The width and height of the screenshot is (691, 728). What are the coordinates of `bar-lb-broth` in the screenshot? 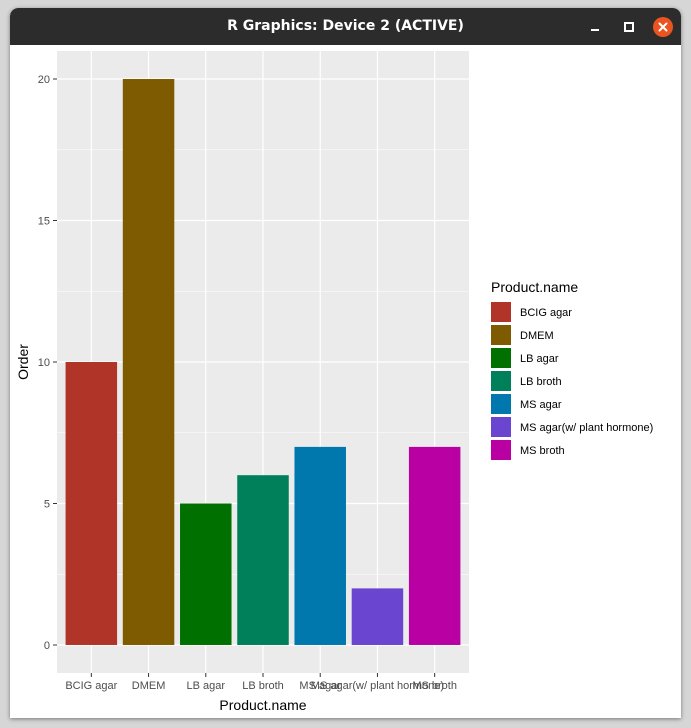 It's located at (263, 560).